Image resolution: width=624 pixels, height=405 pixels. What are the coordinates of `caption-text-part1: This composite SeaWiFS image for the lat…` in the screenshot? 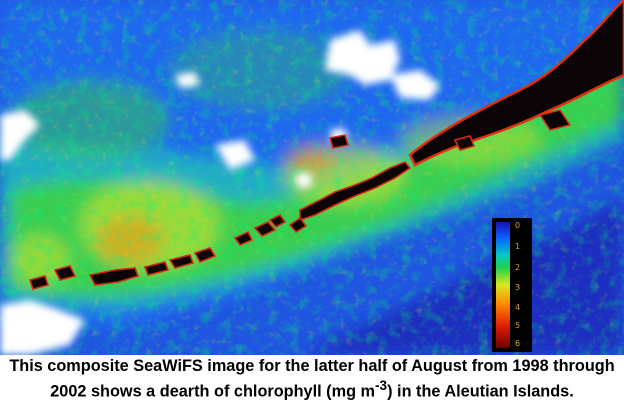 It's located at (312, 379).